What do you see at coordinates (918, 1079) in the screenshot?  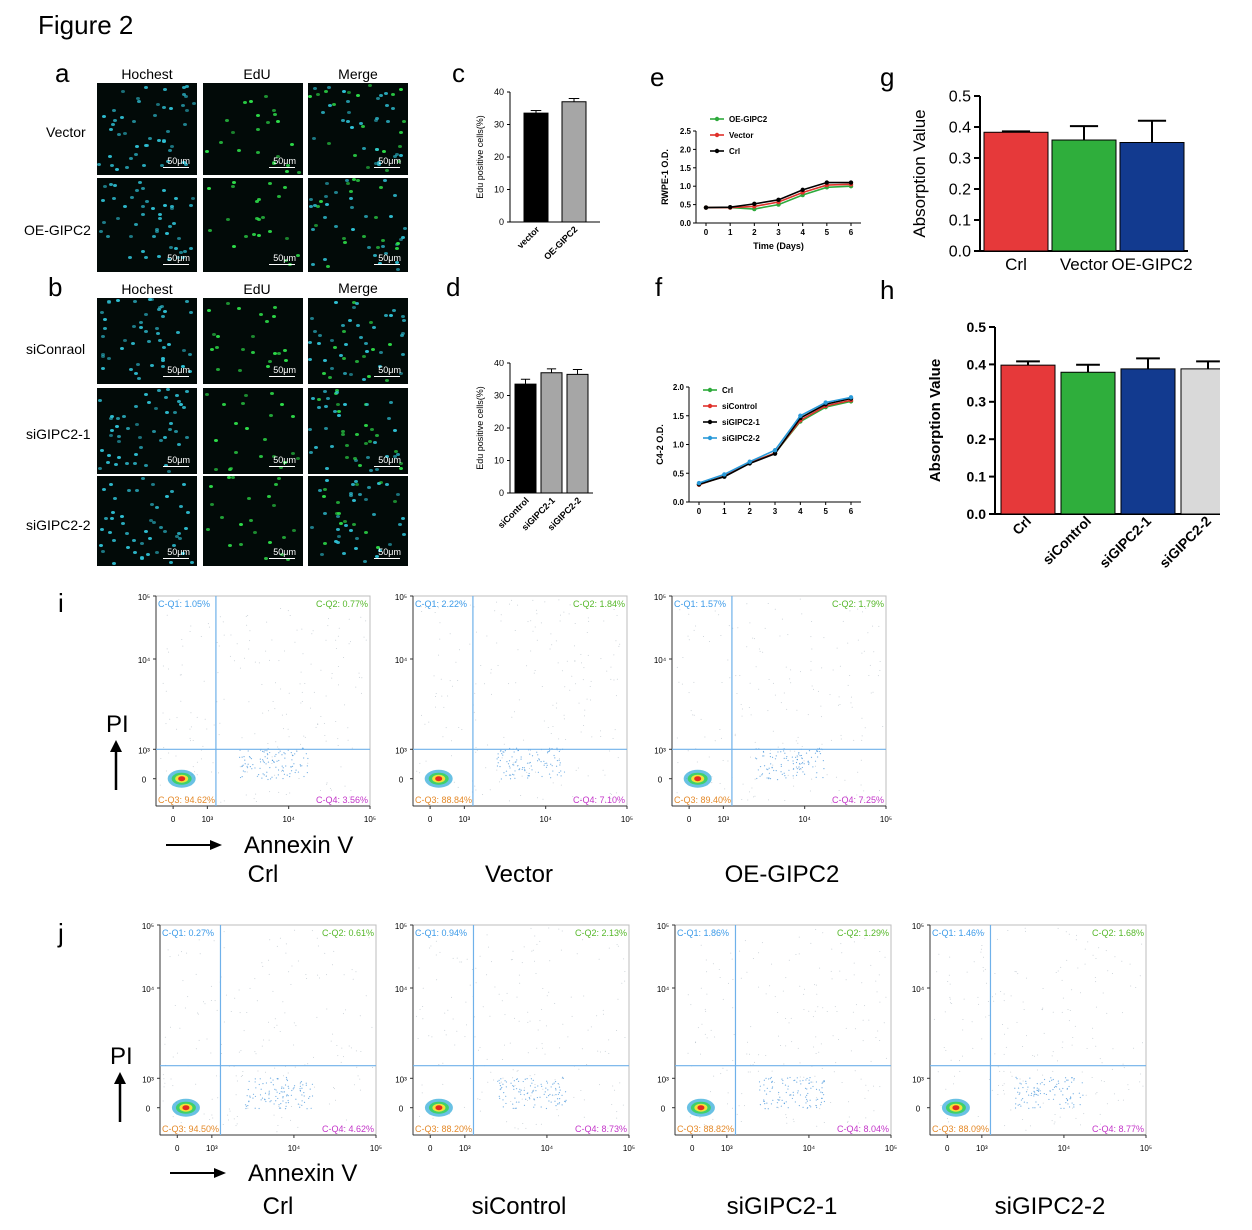 I see `y-tick-label: 10³` at bounding box center [918, 1079].